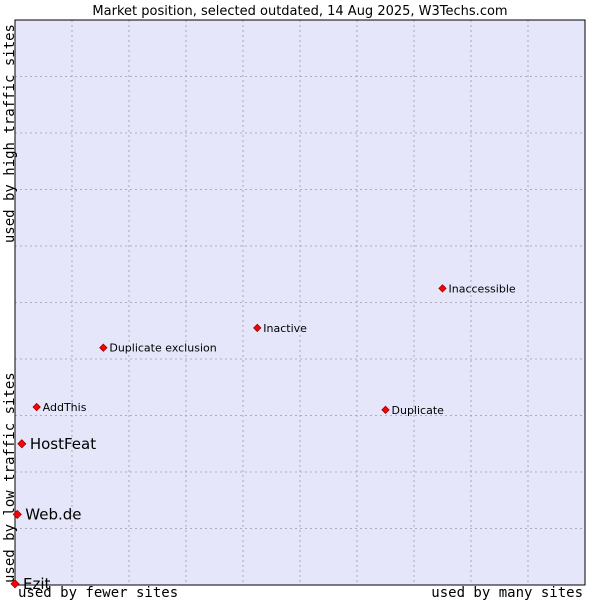  I want to click on data-point-label: Ezit, so click(37, 584).